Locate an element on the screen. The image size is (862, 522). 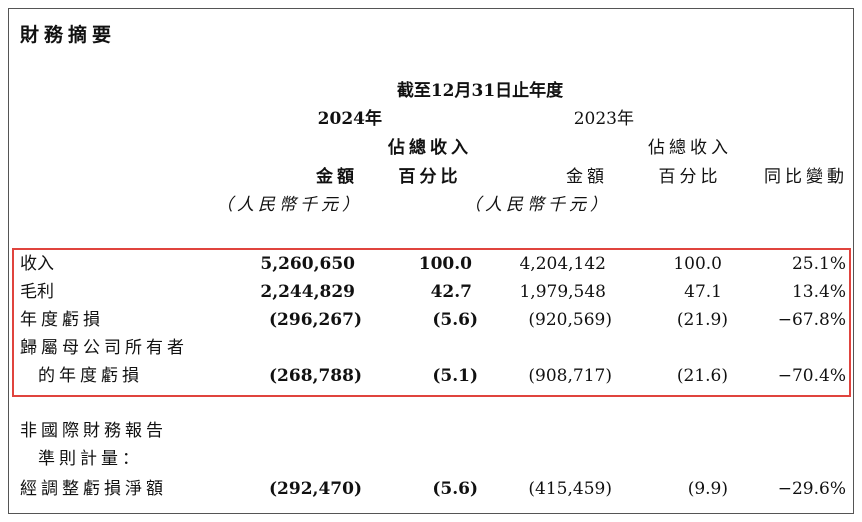
row-label: 毛利 is located at coordinates (37, 292).